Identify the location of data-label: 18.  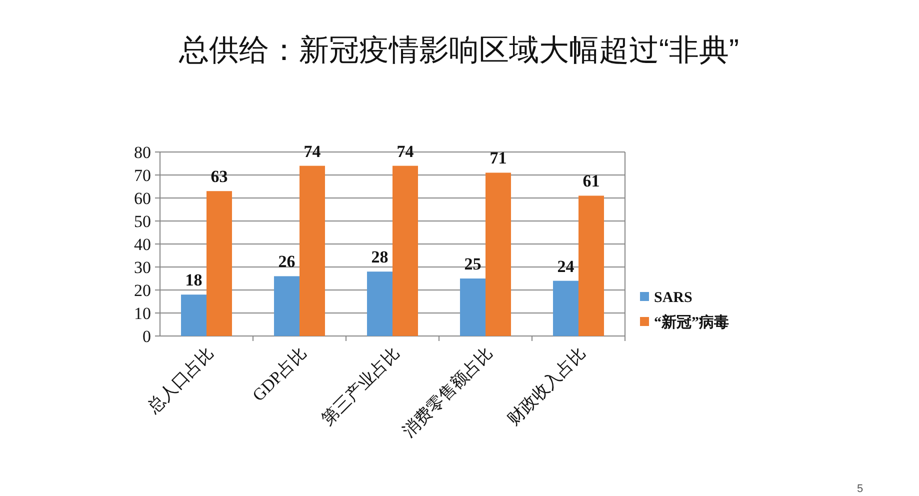
(193, 280).